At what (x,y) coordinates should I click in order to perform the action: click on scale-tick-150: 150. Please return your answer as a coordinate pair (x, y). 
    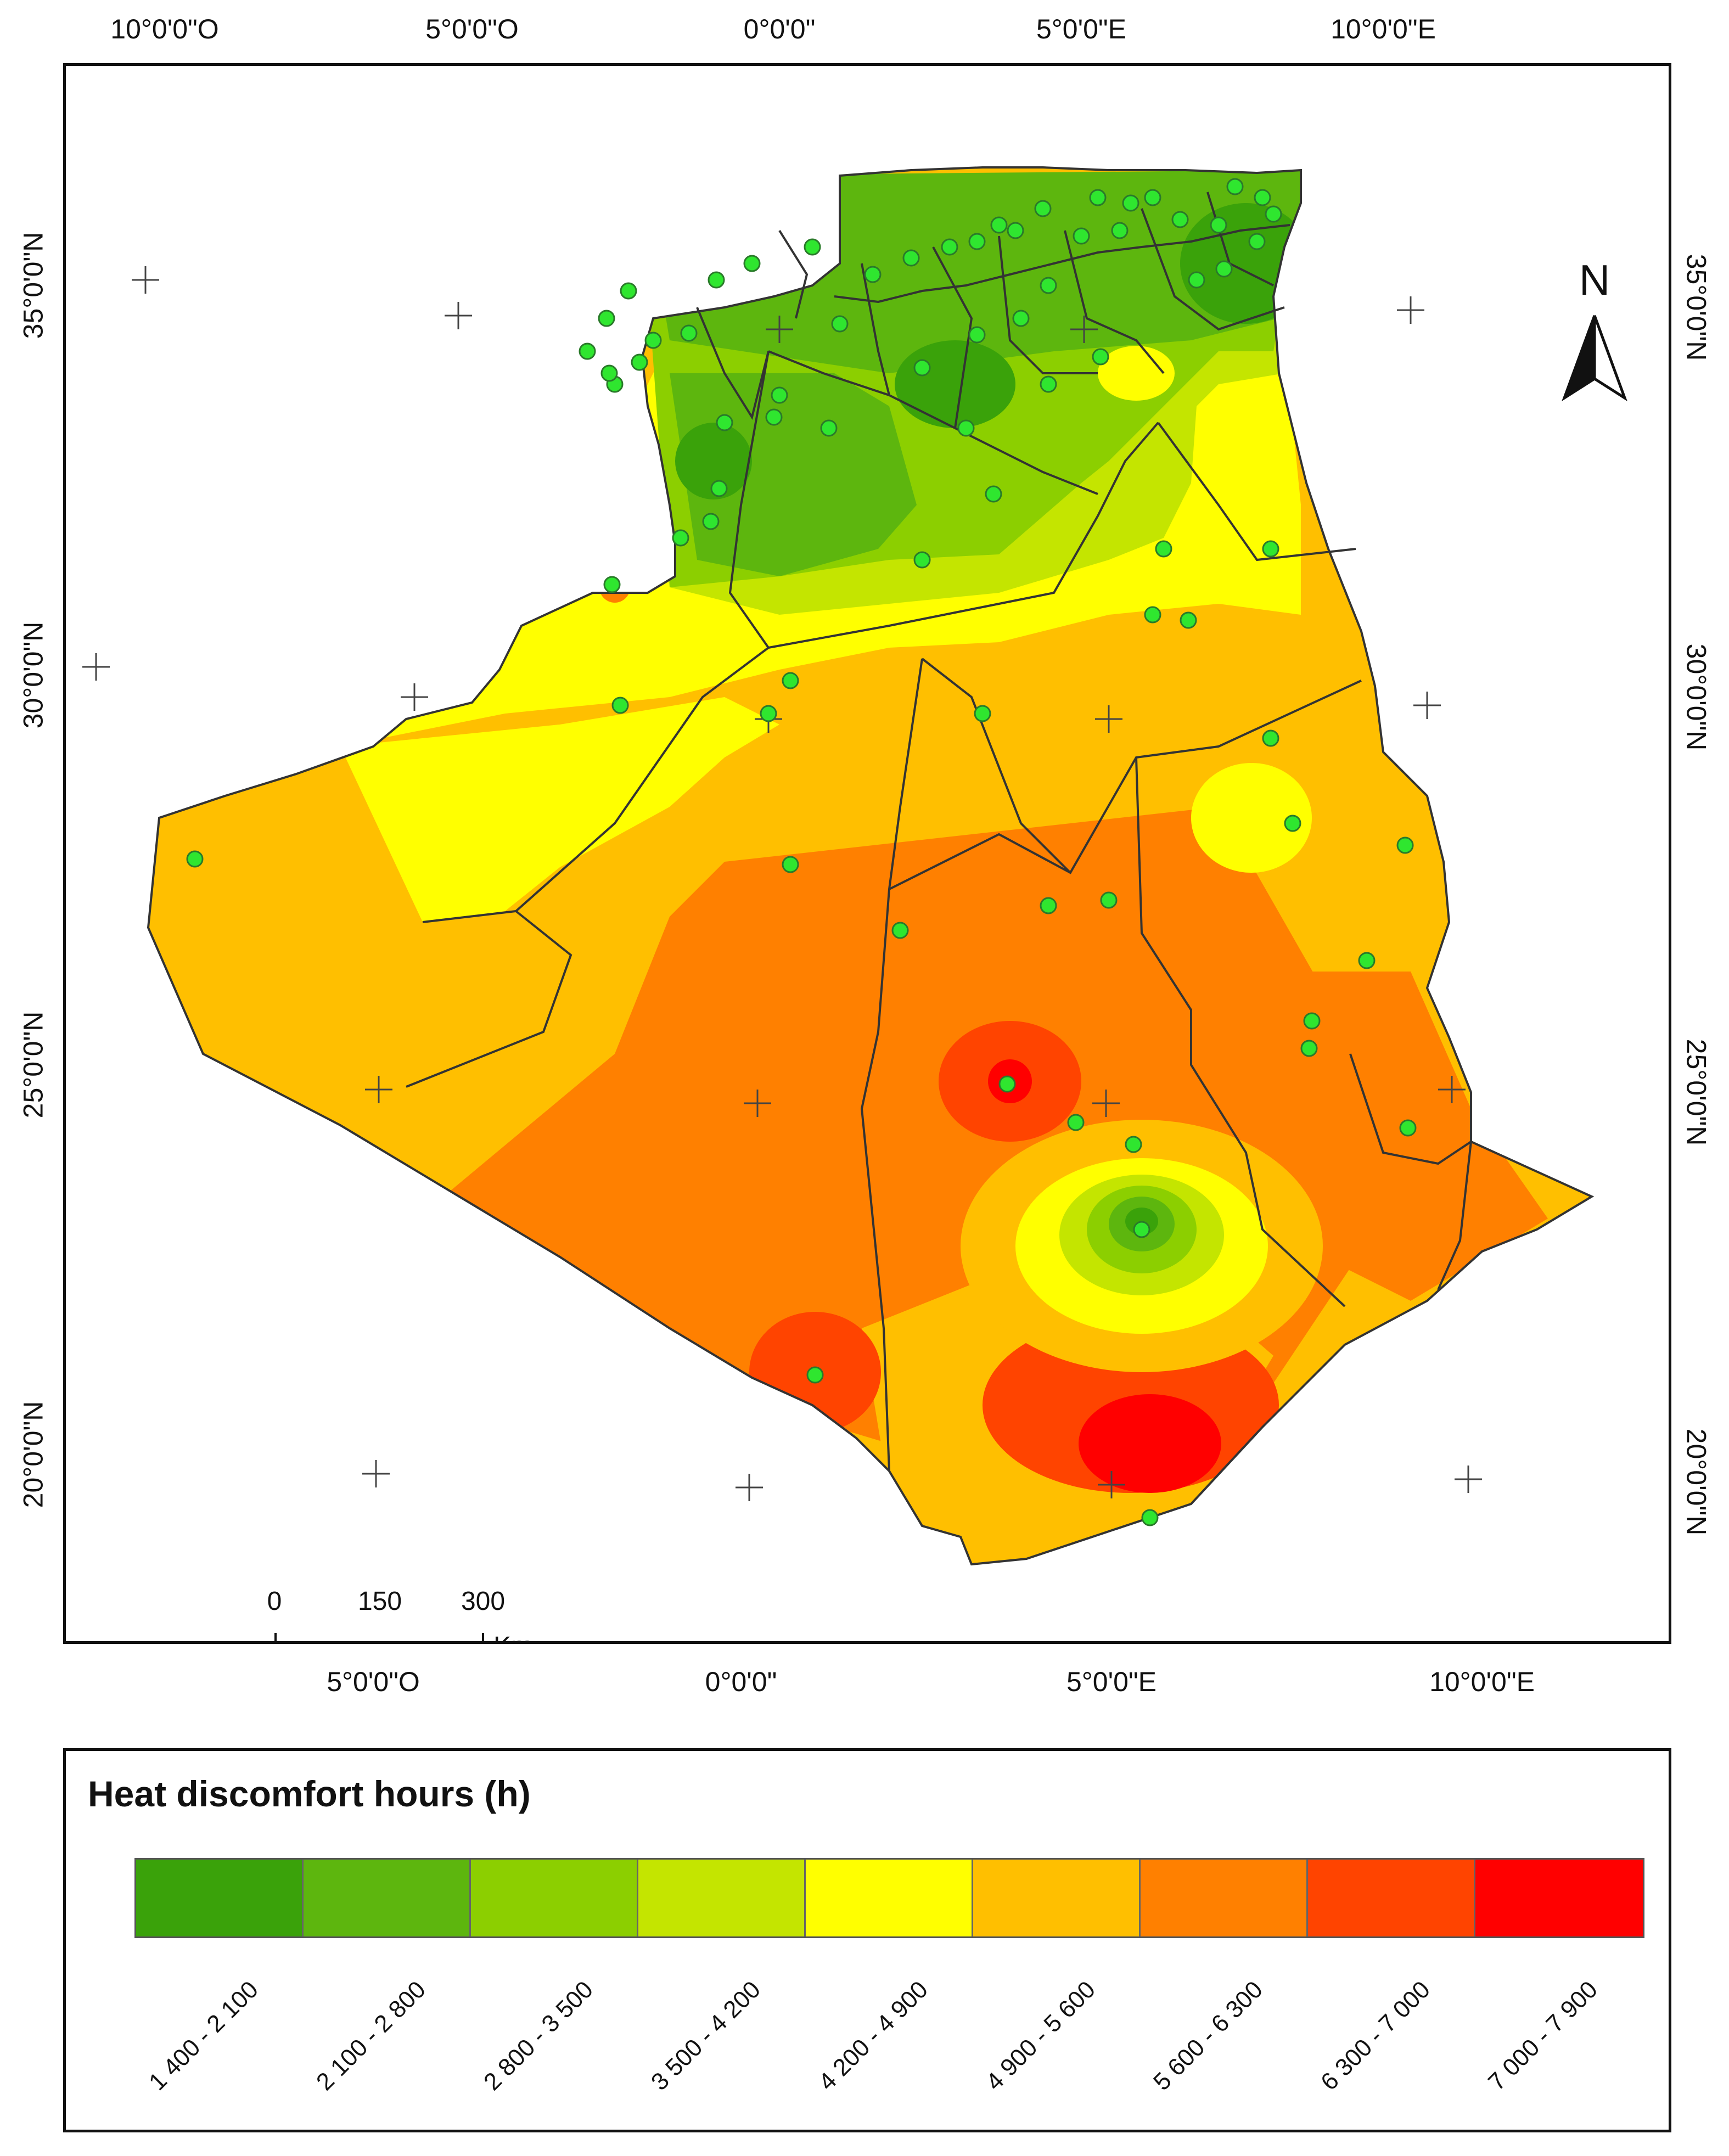
    Looking at the image, I should click on (379, 1601).